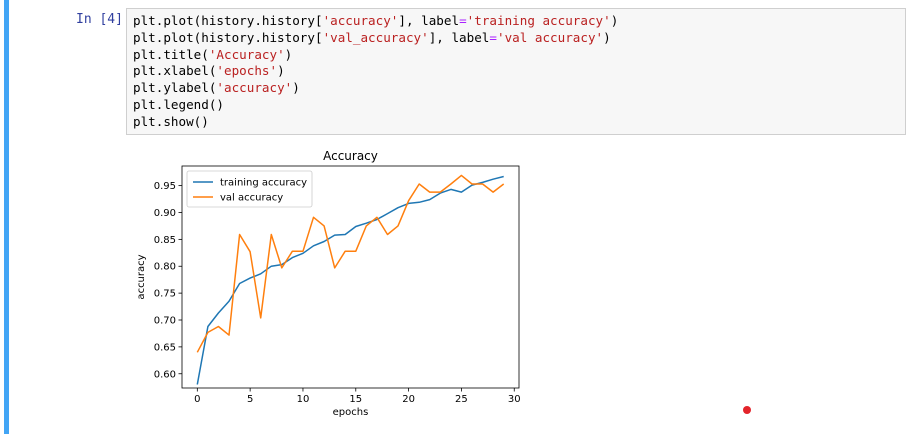  I want to click on x-tick-label: 0, so click(197, 399).